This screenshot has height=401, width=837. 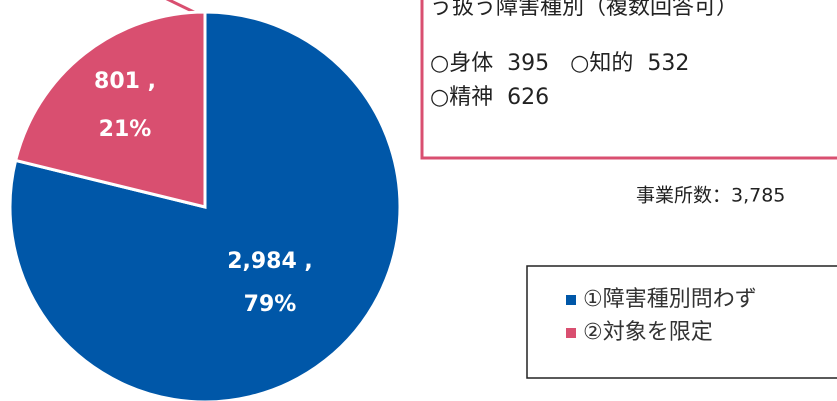 I want to click on legend-label: ①障害種別問わず, so click(x=670, y=299).